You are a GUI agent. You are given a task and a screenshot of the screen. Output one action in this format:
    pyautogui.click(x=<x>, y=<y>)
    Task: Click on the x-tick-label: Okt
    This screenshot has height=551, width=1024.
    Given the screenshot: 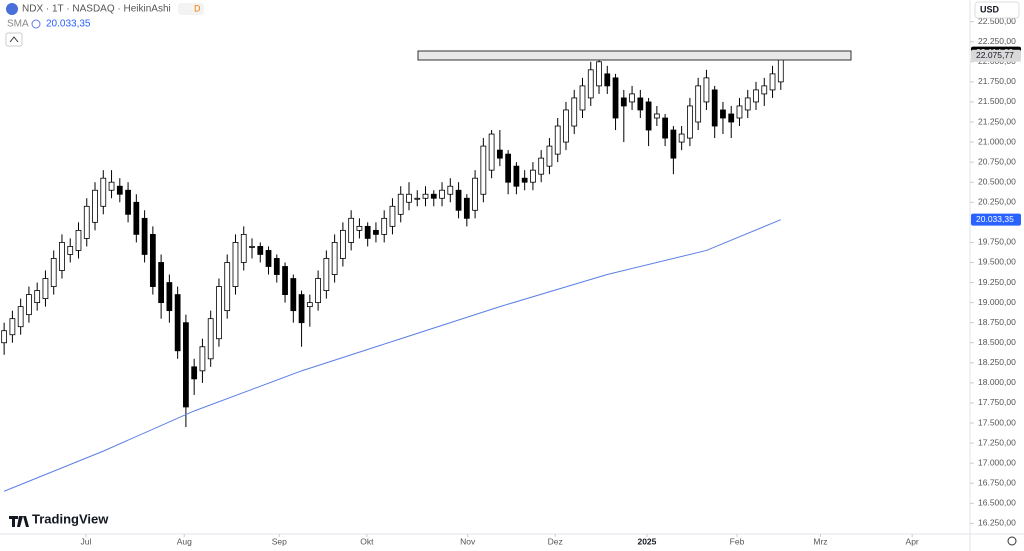 What is the action you would take?
    pyautogui.click(x=367, y=541)
    